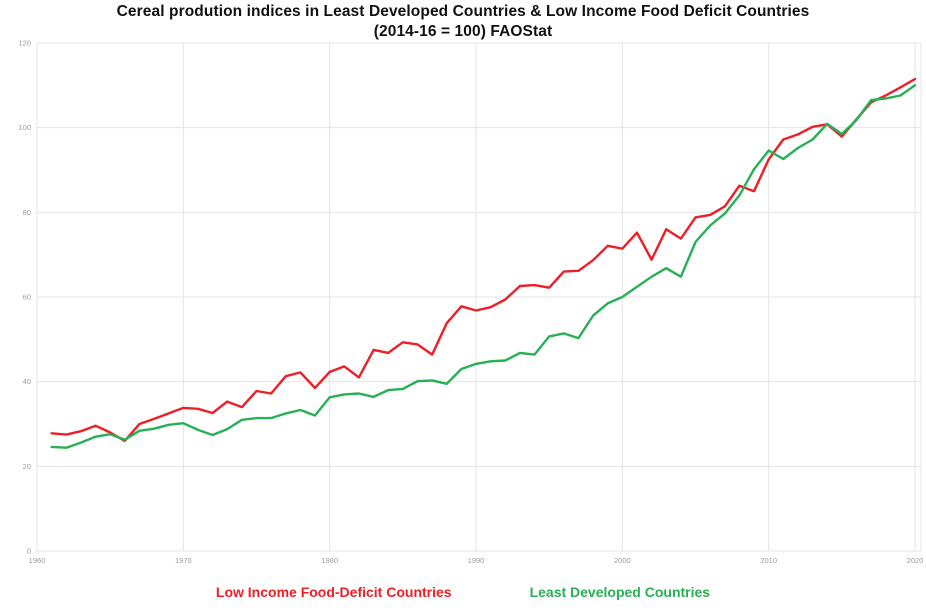  What do you see at coordinates (915, 560) in the screenshot?
I see `x-tick-label: 2020` at bounding box center [915, 560].